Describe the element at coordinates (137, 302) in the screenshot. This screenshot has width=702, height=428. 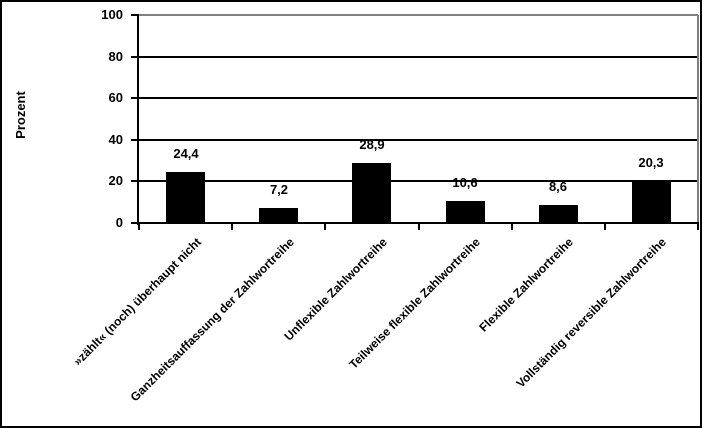
I see `x-category-label-0: »zählt« (noch) überhaupt nicht` at that location.